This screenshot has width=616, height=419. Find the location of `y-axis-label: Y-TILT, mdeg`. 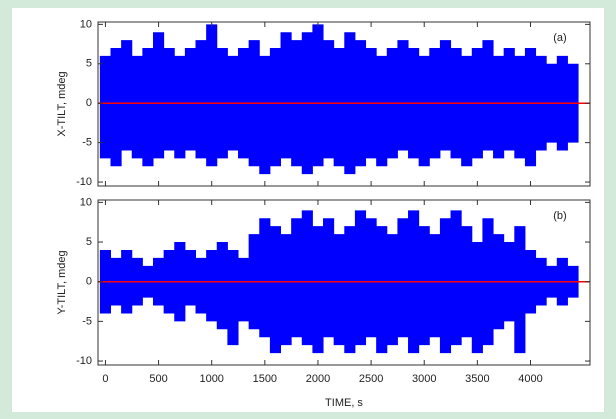

y-axis-label: Y-TILT, mdeg is located at coordinates (62, 282).